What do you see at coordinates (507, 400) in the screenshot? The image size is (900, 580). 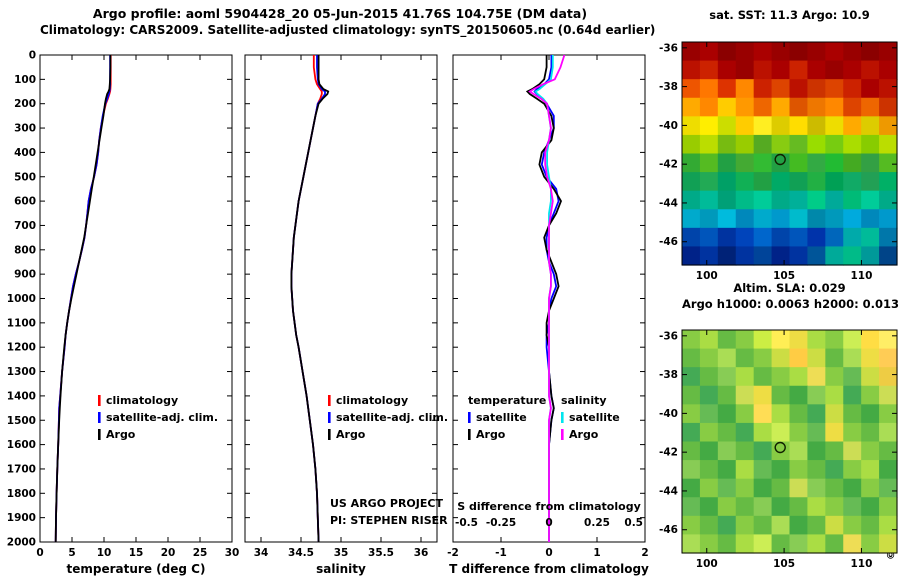 I see `legend-header: temperature` at bounding box center [507, 400].